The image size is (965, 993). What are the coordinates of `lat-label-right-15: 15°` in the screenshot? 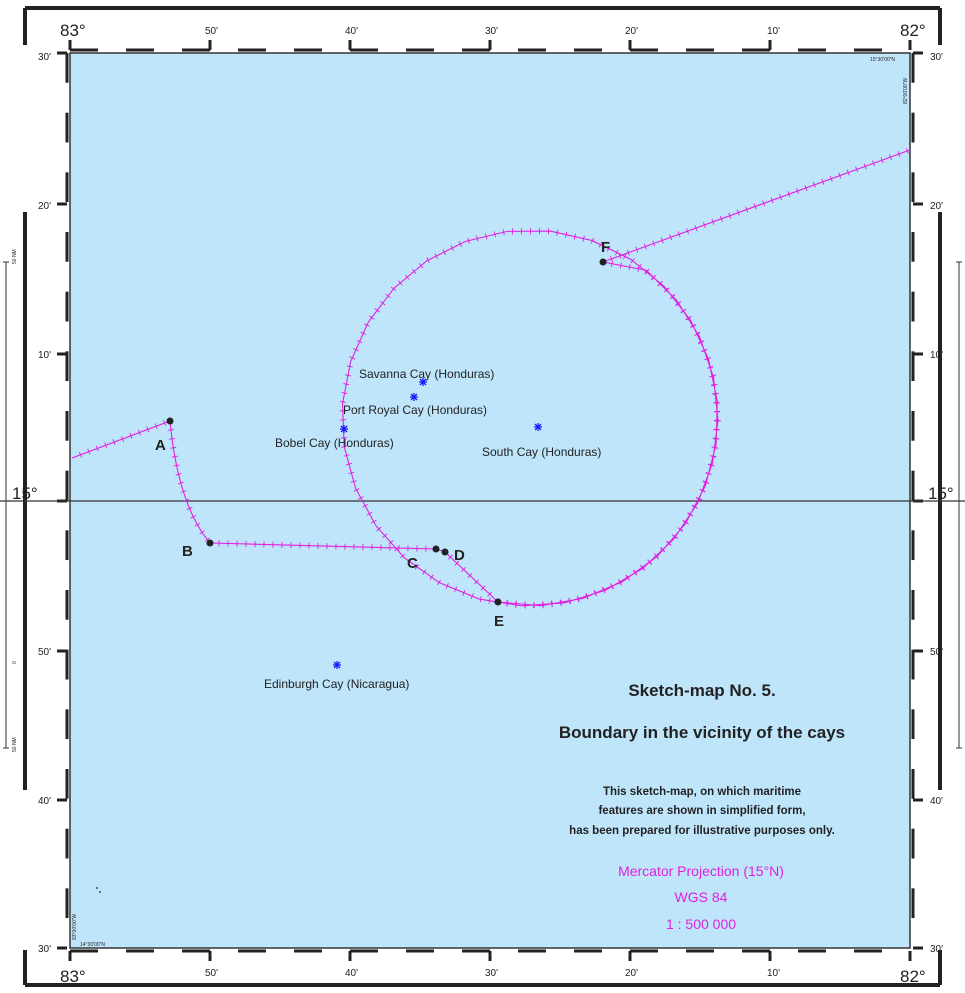 It's located at (941, 493).